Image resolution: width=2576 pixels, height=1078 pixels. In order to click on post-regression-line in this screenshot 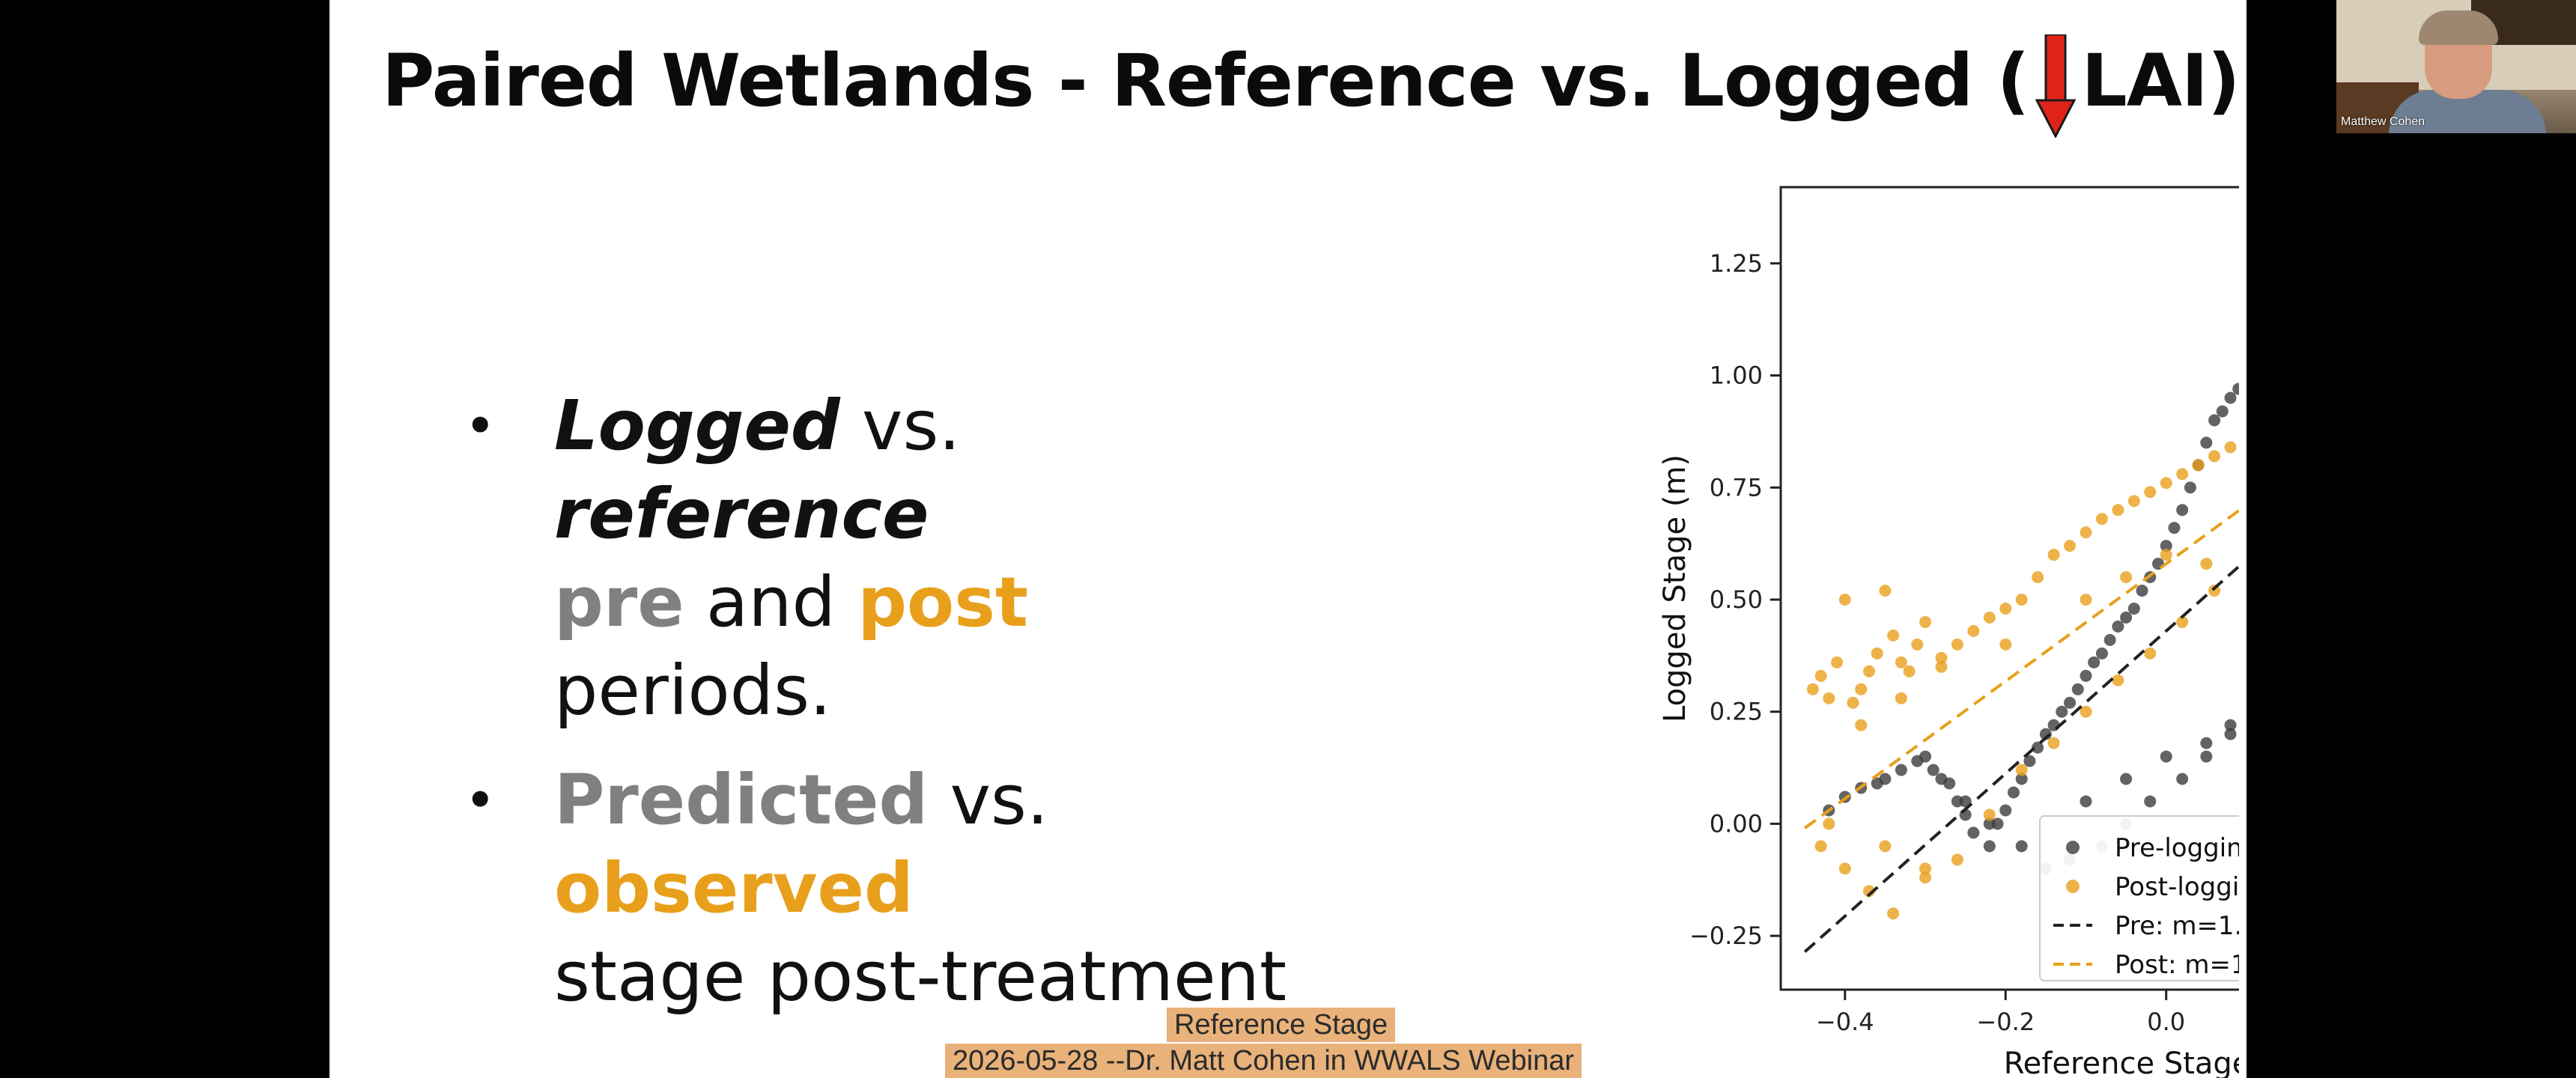, I will do `click(2021, 668)`.